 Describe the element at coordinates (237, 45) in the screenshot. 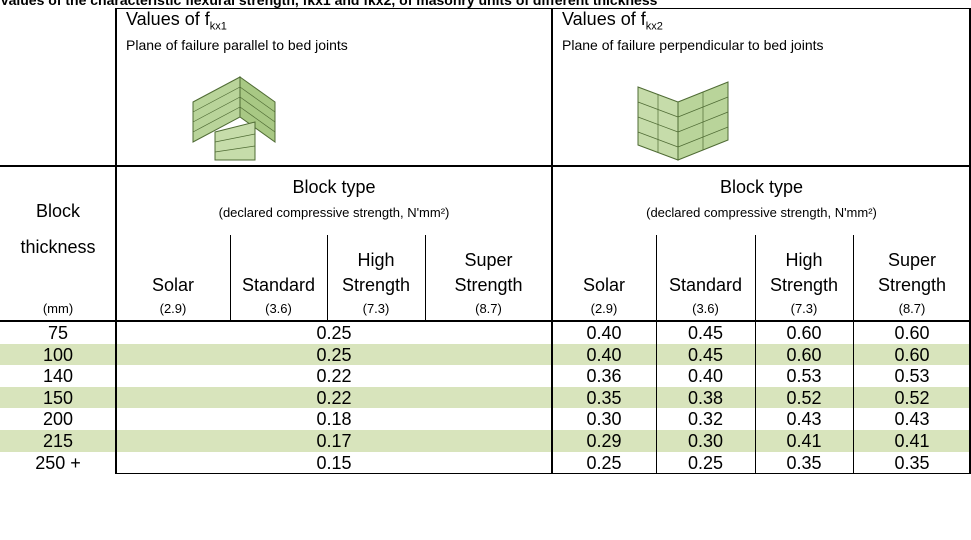

I see `group-caption: Plane of failure parallel to bed joints` at that location.